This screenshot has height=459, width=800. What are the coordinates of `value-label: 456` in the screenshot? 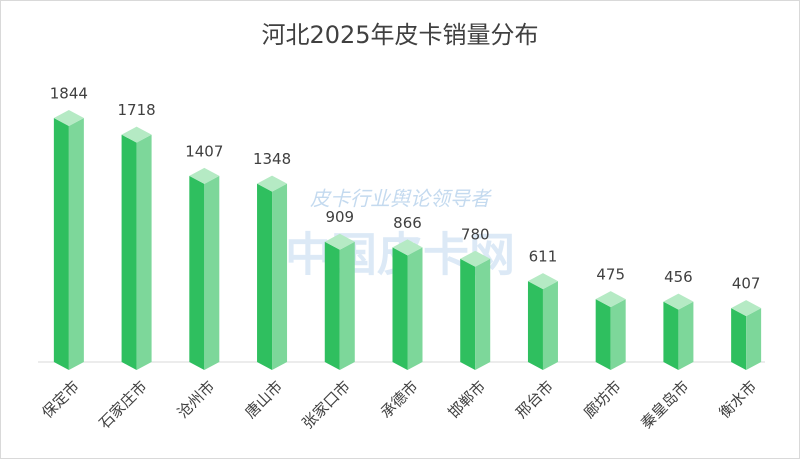 It's located at (678, 277).